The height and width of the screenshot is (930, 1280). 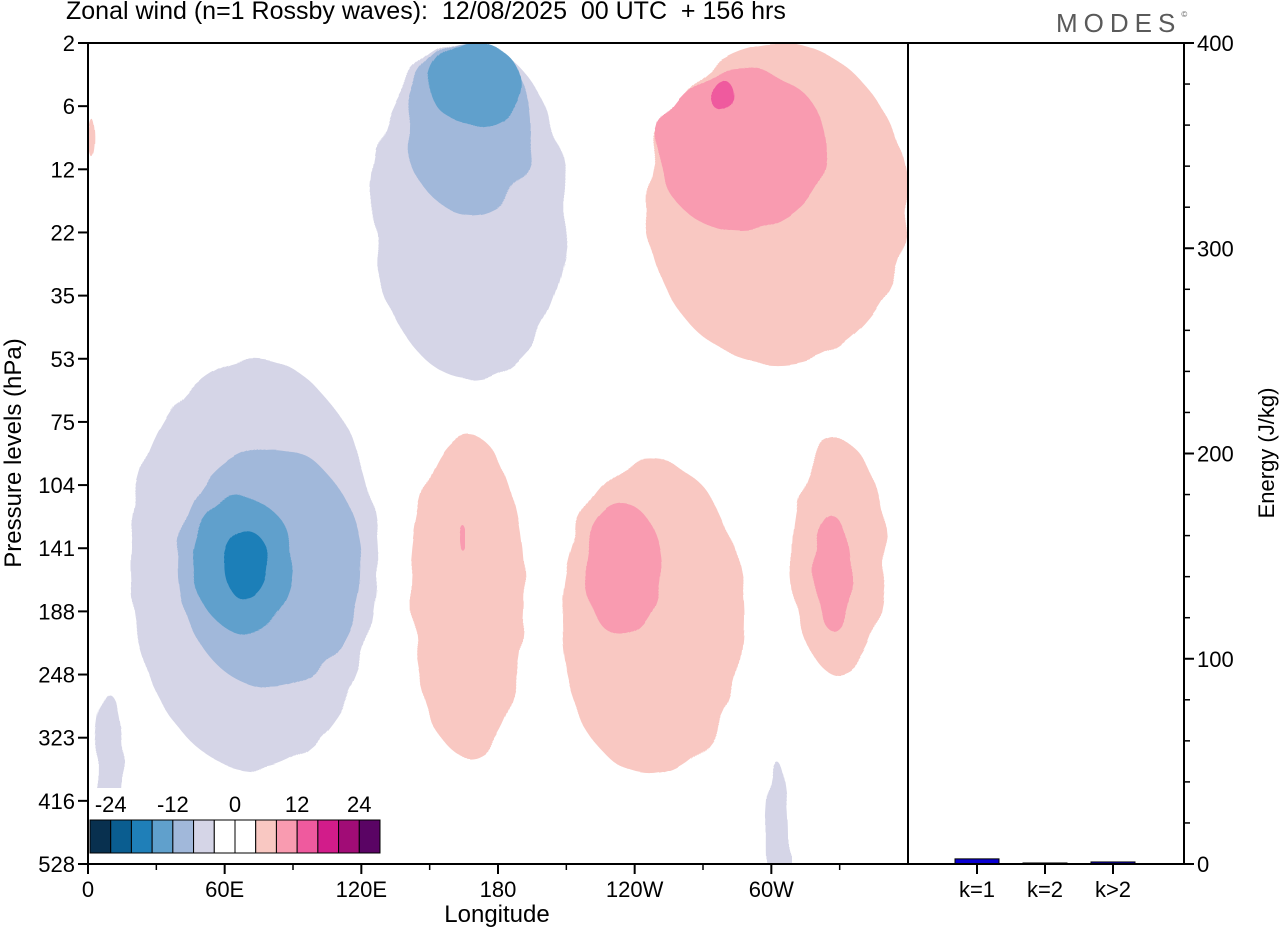 I want to click on y-tick-label: 188, so click(x=56, y=611).